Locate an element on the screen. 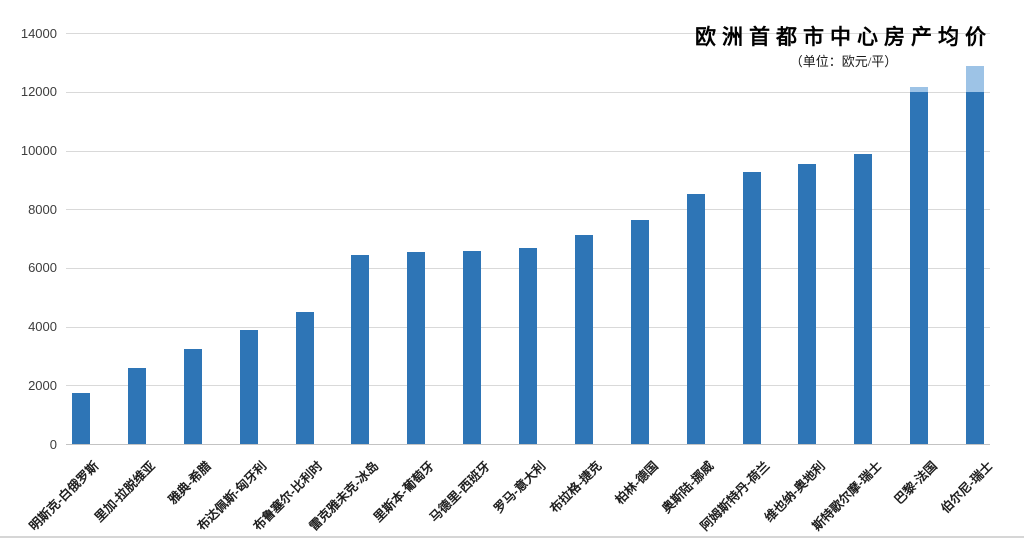 This screenshot has height=538, width=1024. y-axis-tick-label: 2000 is located at coordinates (42, 385).